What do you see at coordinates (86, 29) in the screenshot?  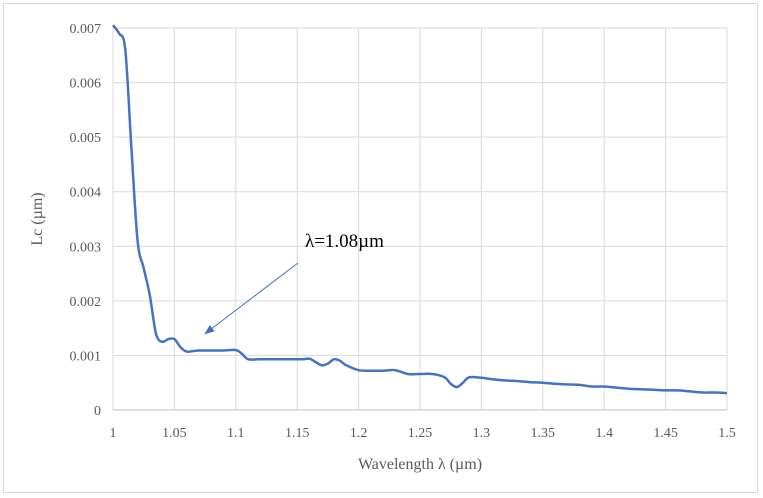 I see `y-tick-label: 0.007` at bounding box center [86, 29].